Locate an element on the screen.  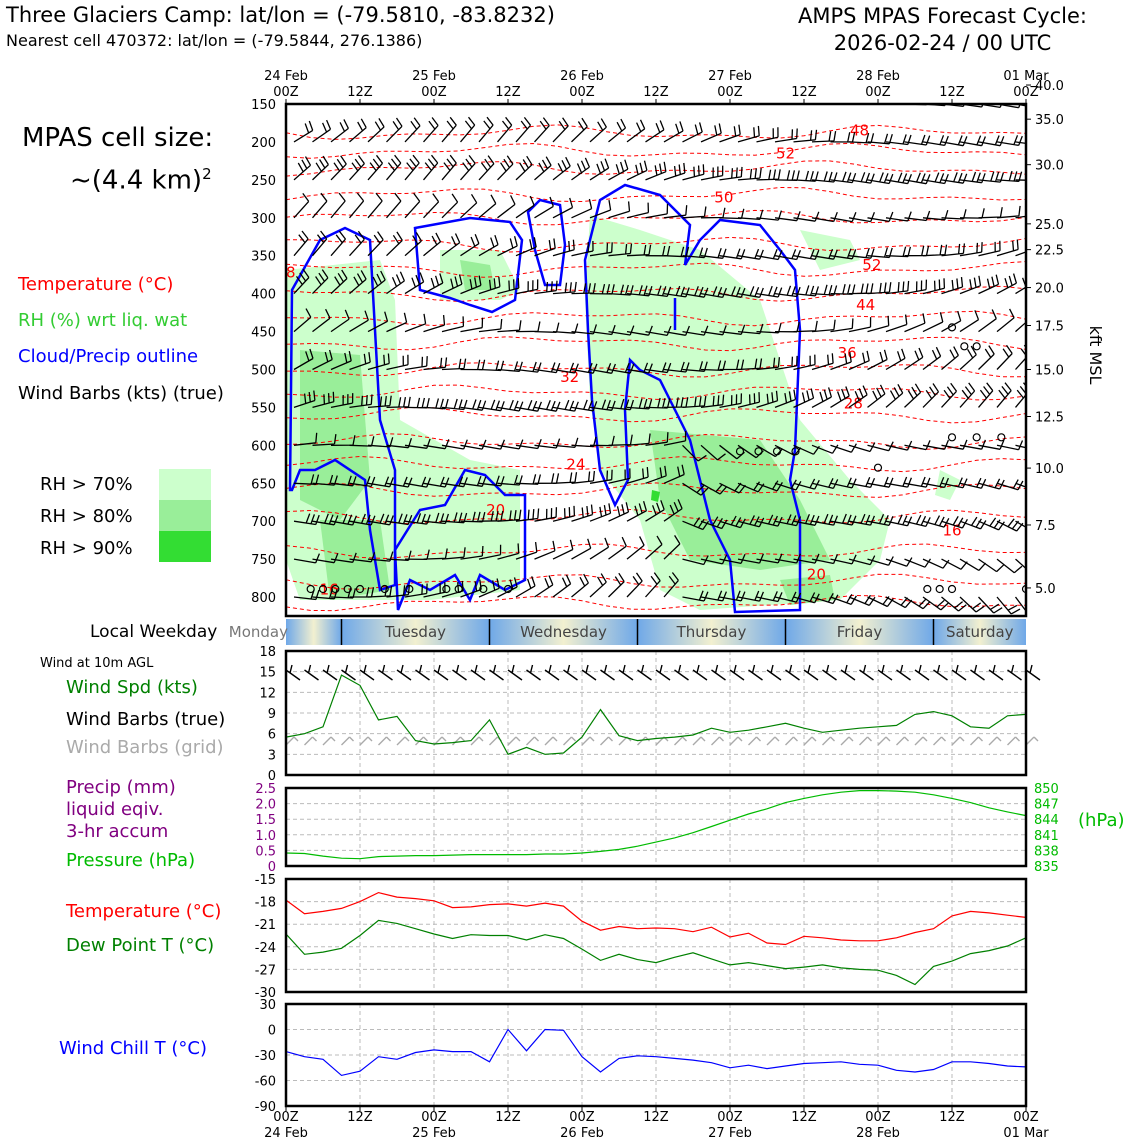
wind-ytick-label: 9 is located at coordinates (272, 714).